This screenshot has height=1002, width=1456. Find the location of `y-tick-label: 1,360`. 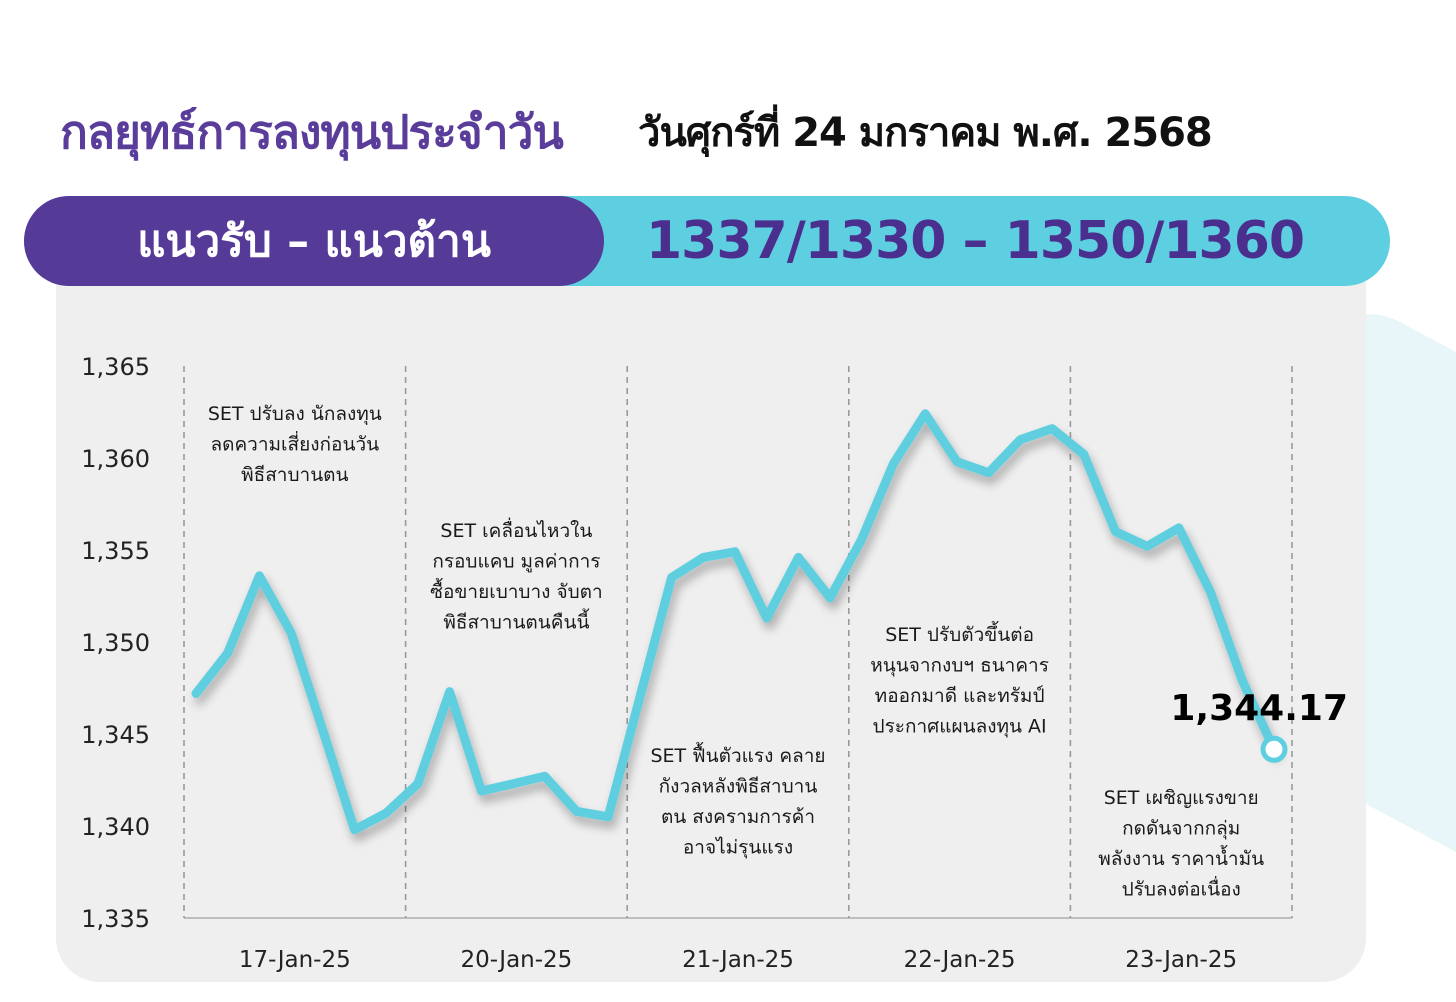

y-tick-label: 1,360 is located at coordinates (115, 459).